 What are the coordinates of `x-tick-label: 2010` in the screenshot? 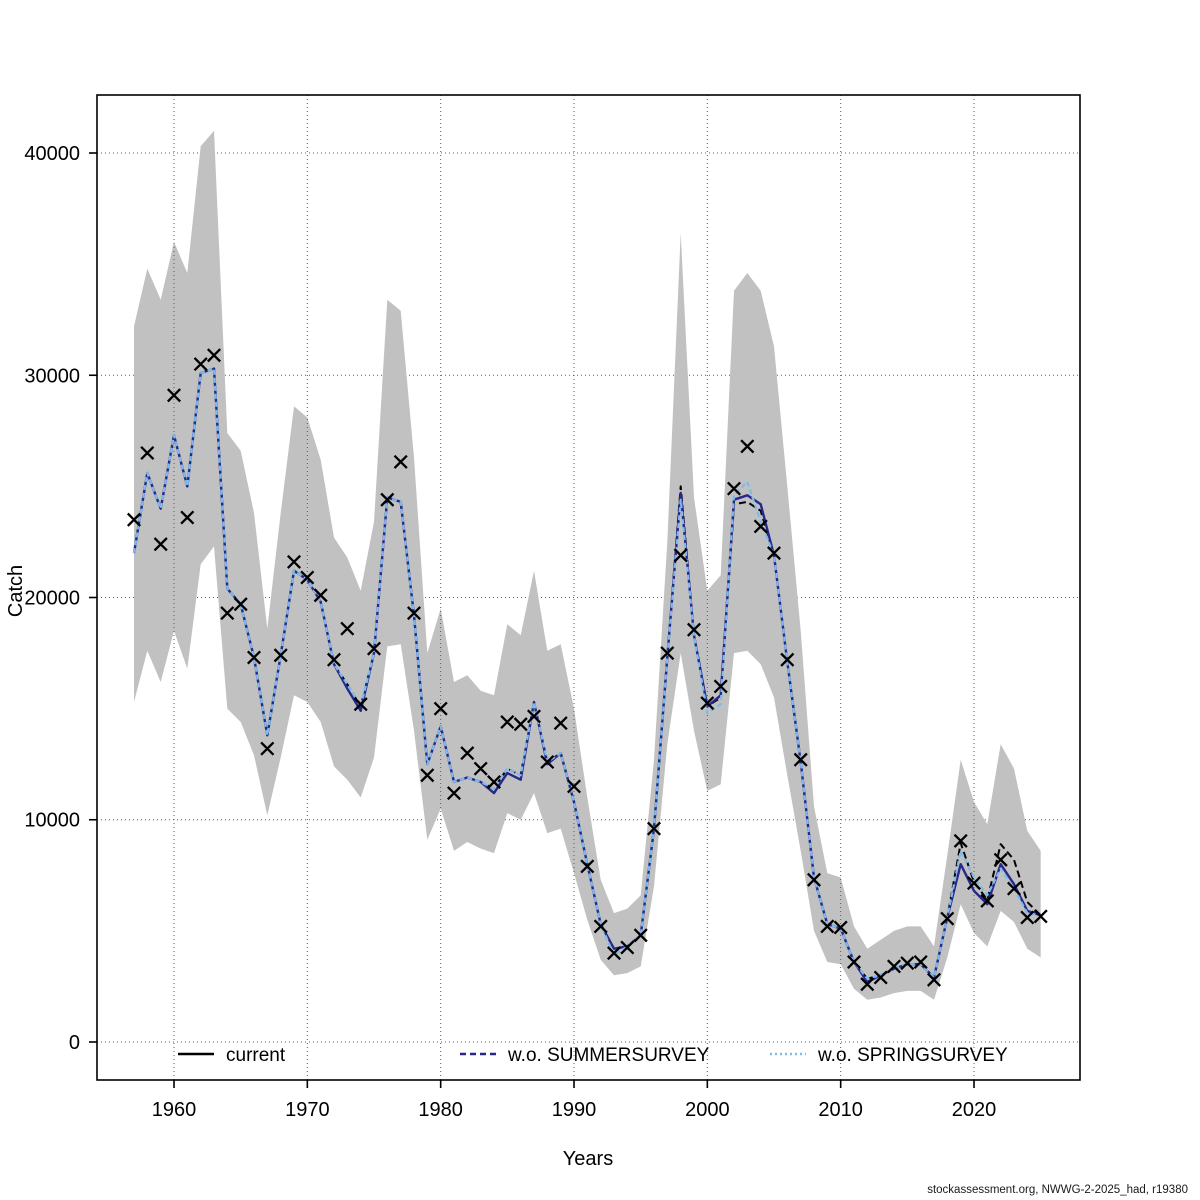 It's located at (840, 1110).